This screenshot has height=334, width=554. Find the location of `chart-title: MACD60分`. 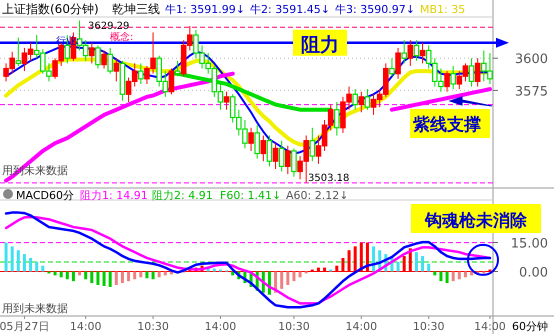

chart-title: MACD60分 is located at coordinates (45, 195).